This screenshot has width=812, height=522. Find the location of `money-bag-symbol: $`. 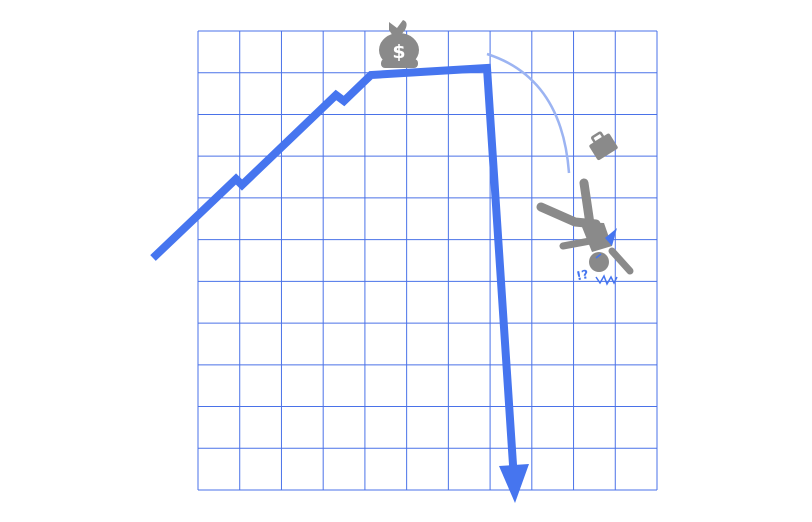

money-bag-symbol: $ is located at coordinates (398, 52).